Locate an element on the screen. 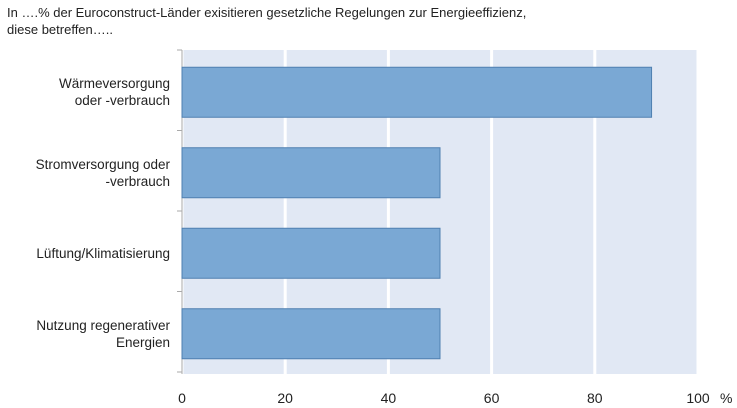 The height and width of the screenshot is (408, 737). x-tick-label: 100 is located at coordinates (698, 398).